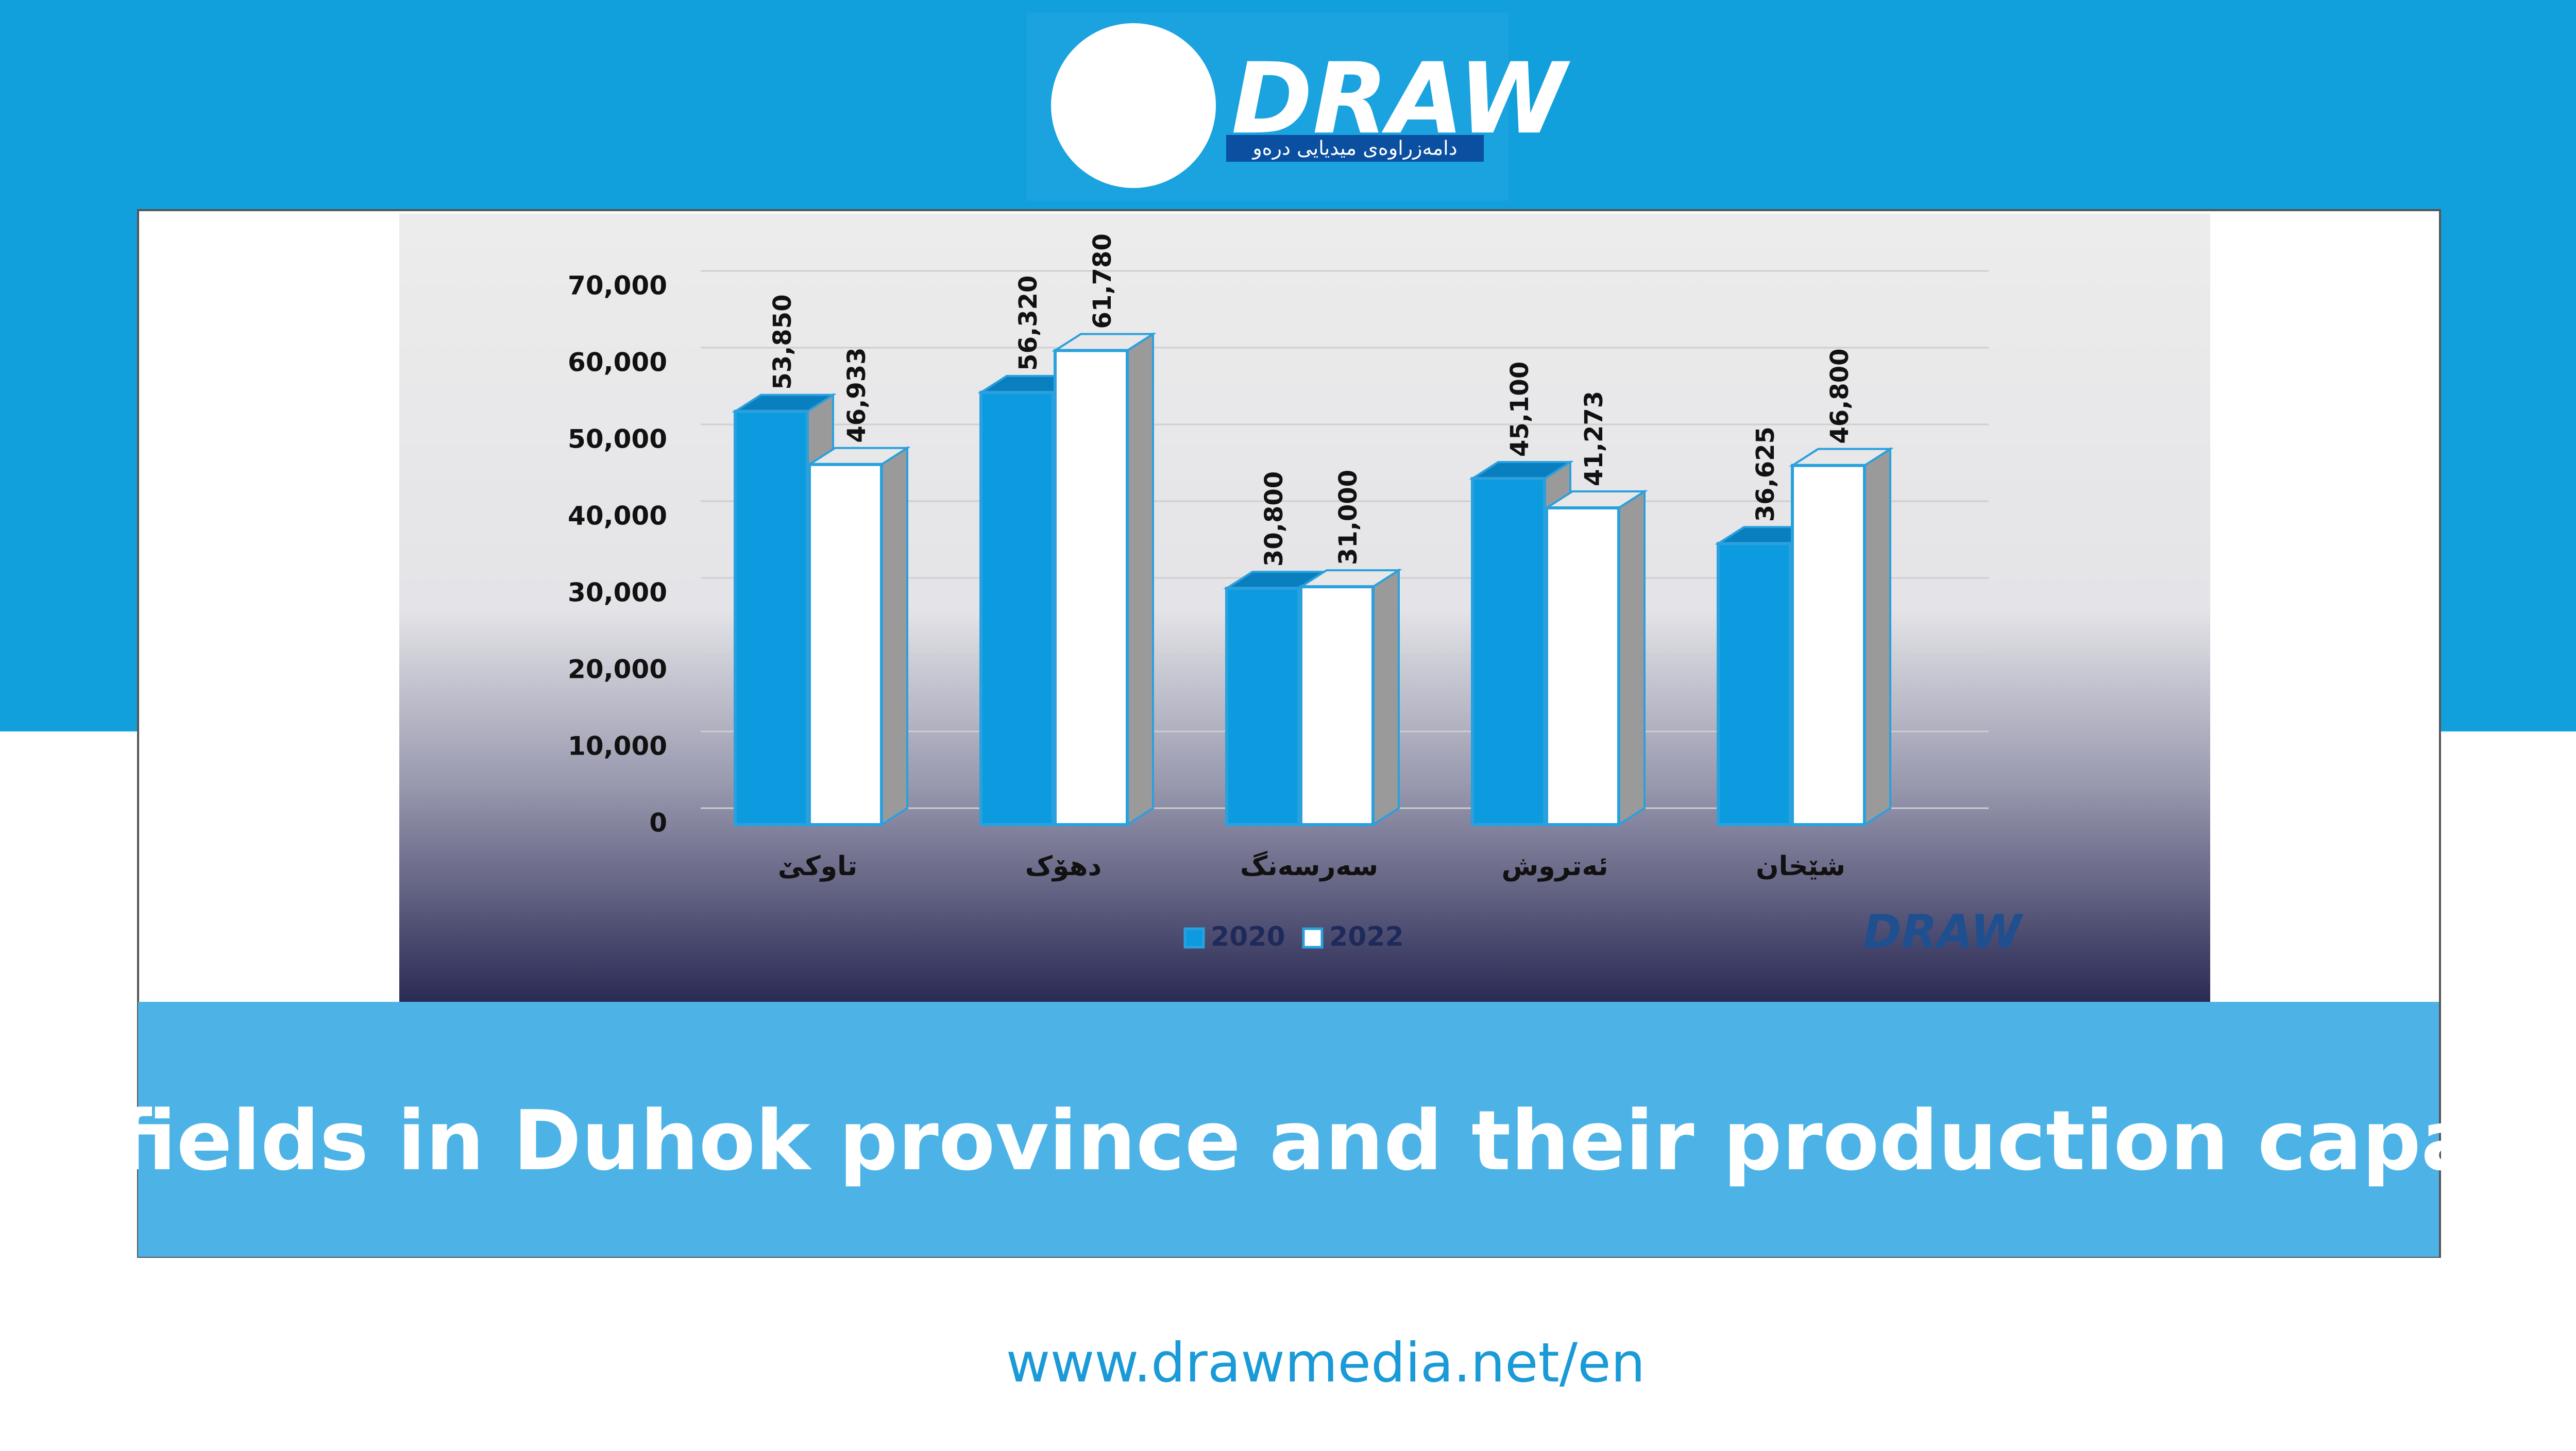 The width and height of the screenshot is (2576, 1451). I want to click on logo-tagline-bg, so click(1355, 148).